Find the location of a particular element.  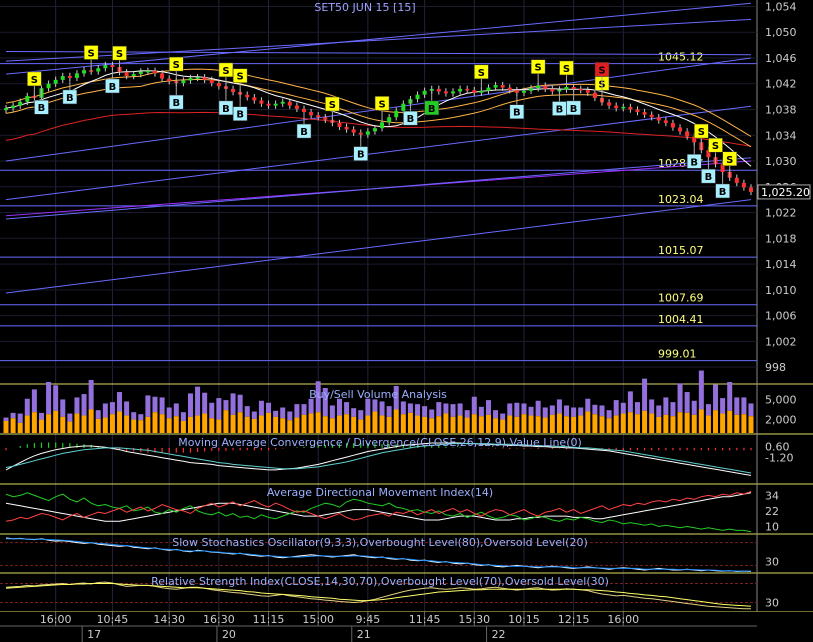

price-tick-label: 1,034 is located at coordinates (781, 135).